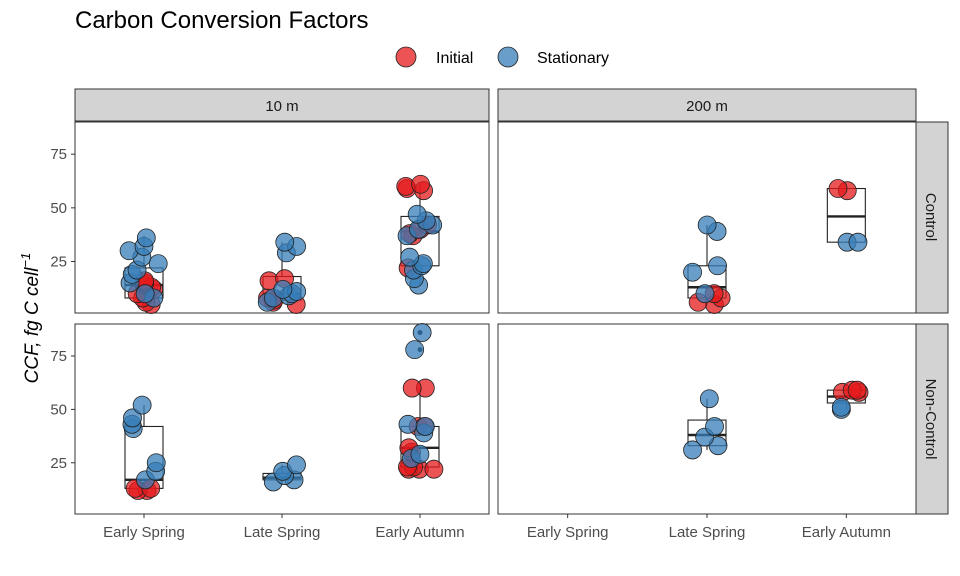 Image resolution: width=960 pixels, height=576 pixels. I want to click on strip-col-200m-label: 200 m, so click(707, 106).